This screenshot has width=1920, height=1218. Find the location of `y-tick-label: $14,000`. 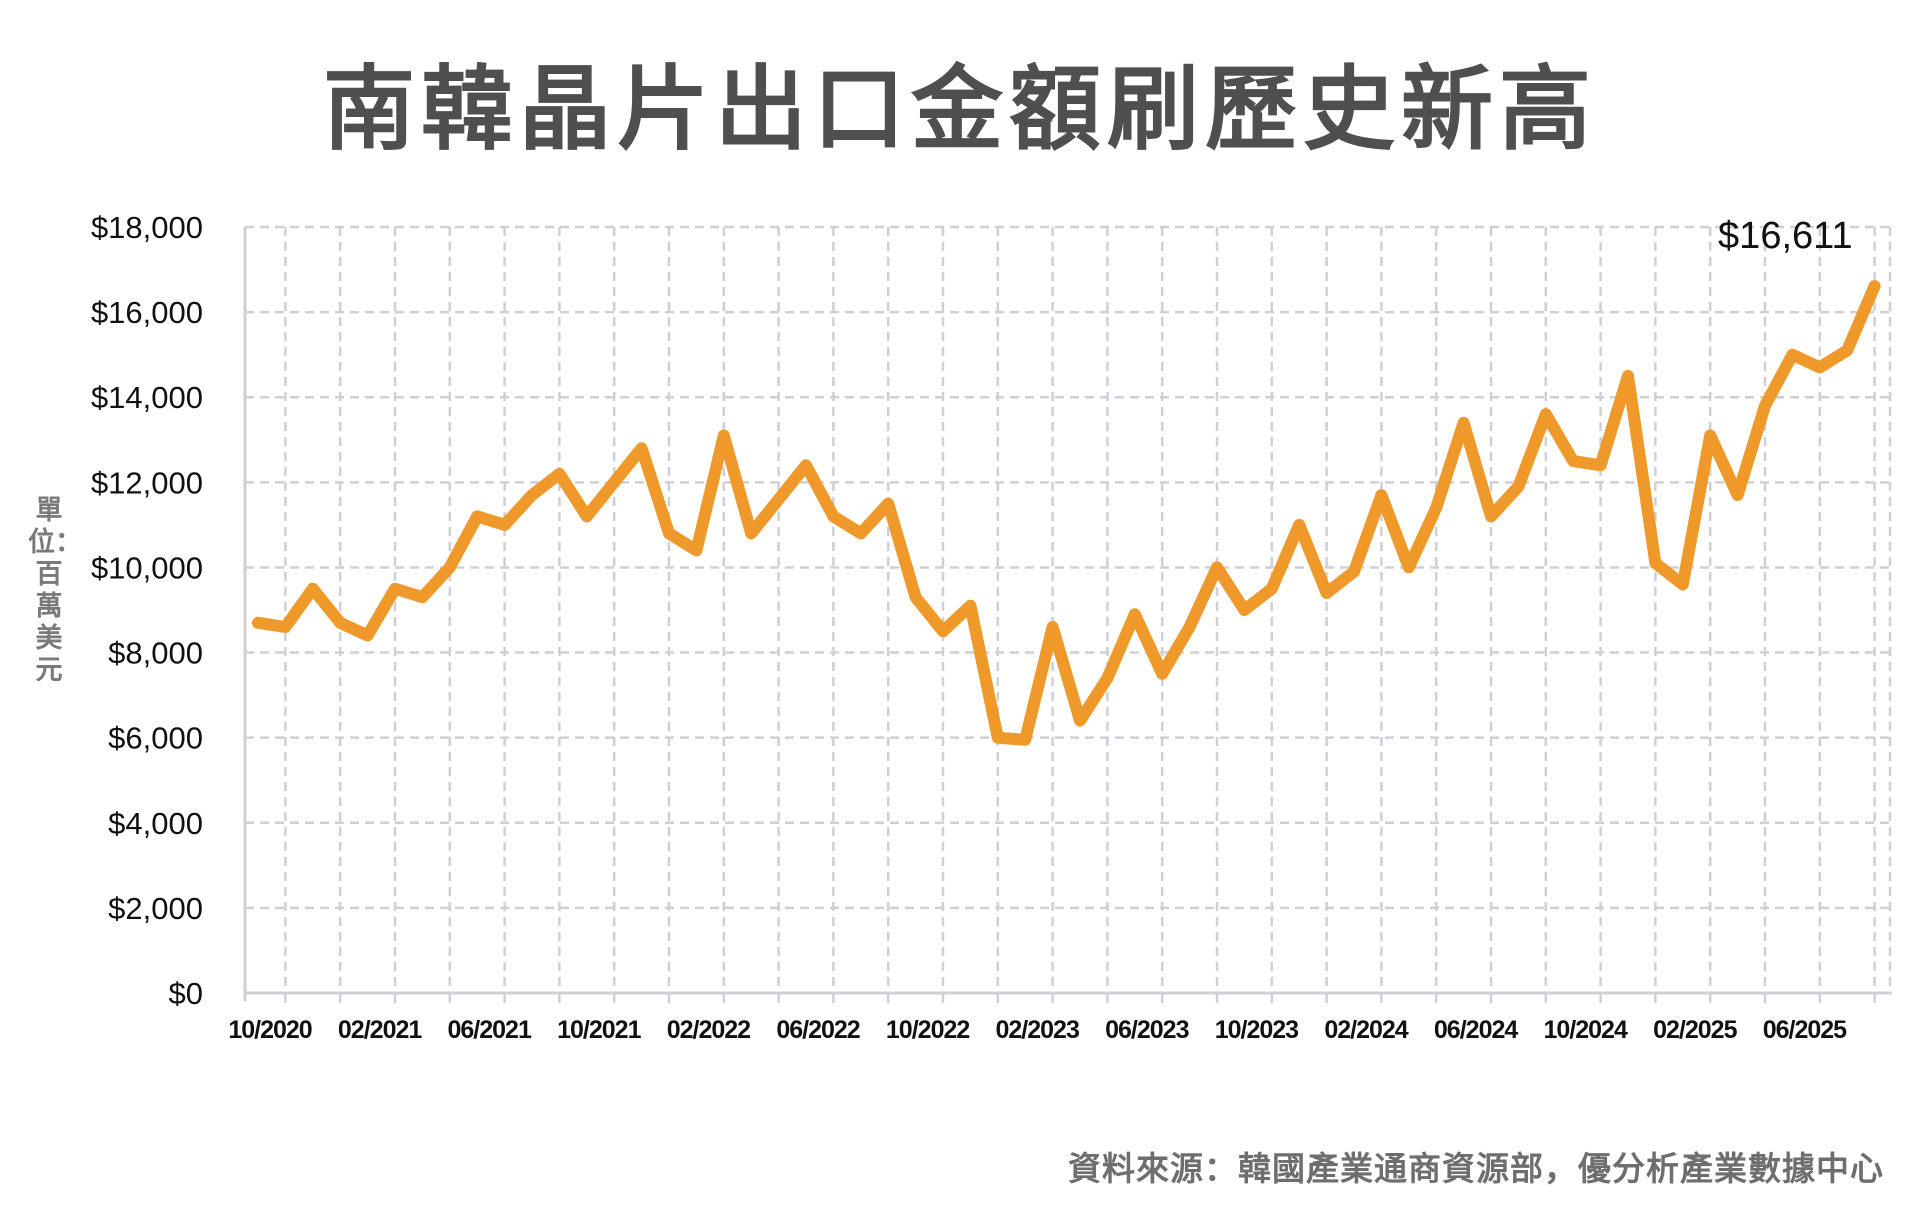

y-tick-label: $14,000 is located at coordinates (147, 397).